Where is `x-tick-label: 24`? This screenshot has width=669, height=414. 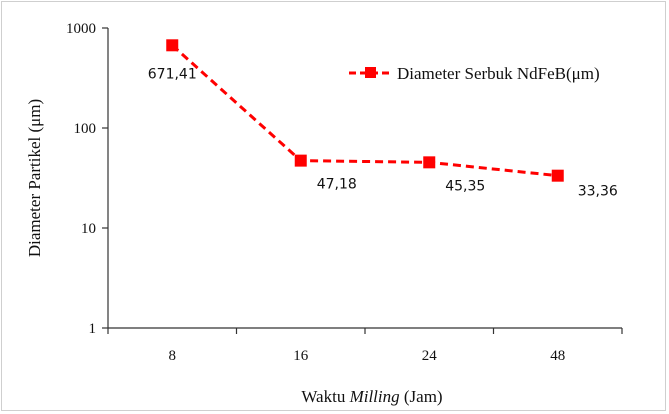 x-tick-label: 24 is located at coordinates (430, 356).